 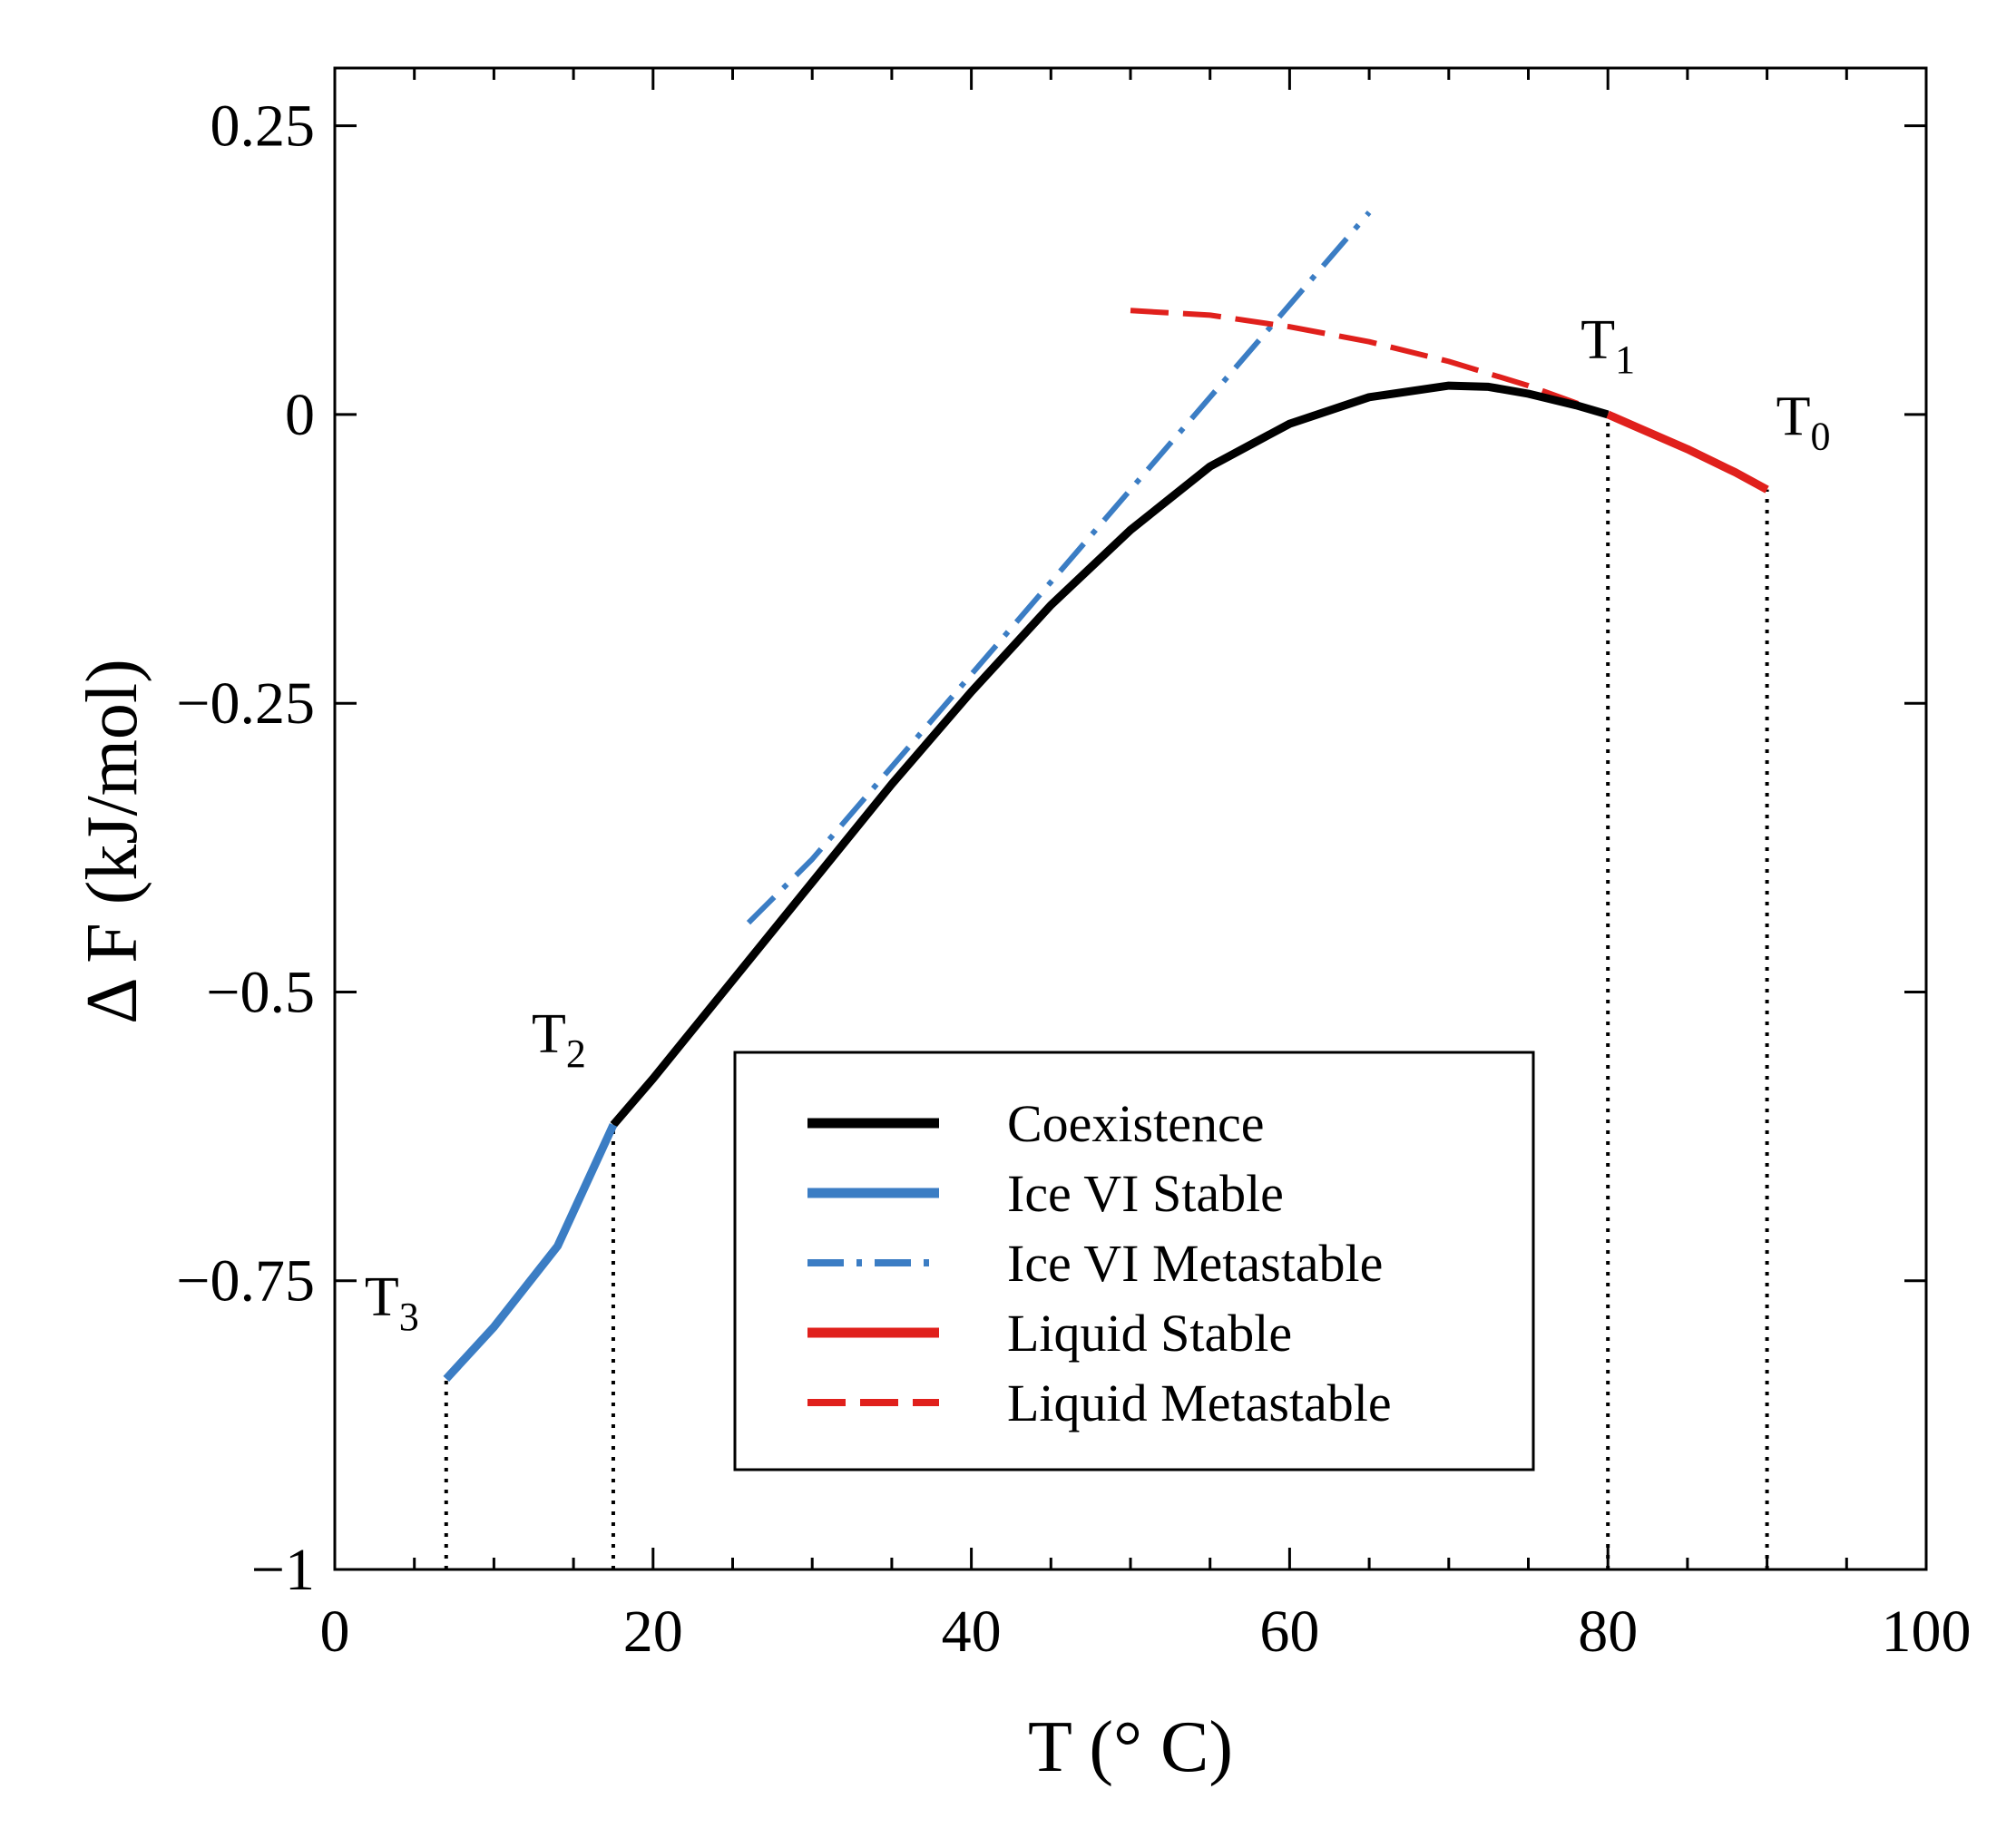 What do you see at coordinates (1200, 1403) in the screenshot?
I see `legend-label: Liquid Metastable` at bounding box center [1200, 1403].